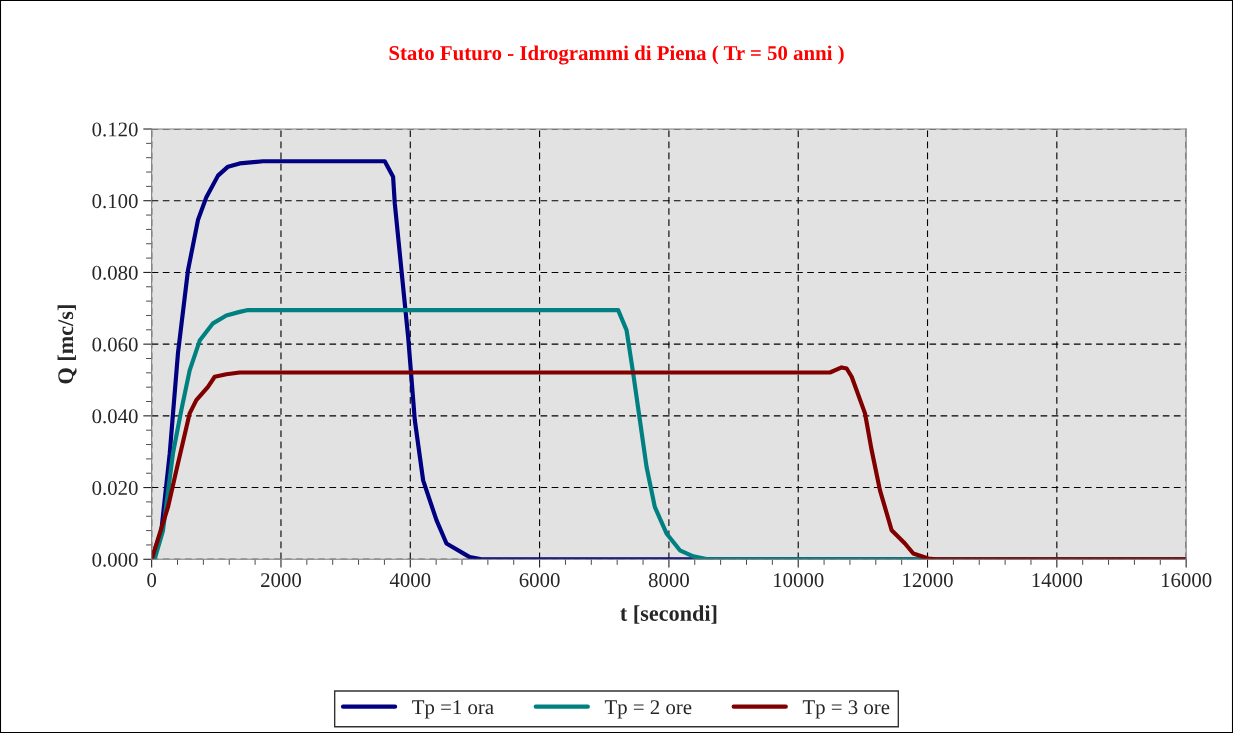  What do you see at coordinates (115, 344) in the screenshot?
I see `y-tick-label: 0.060` at bounding box center [115, 344].